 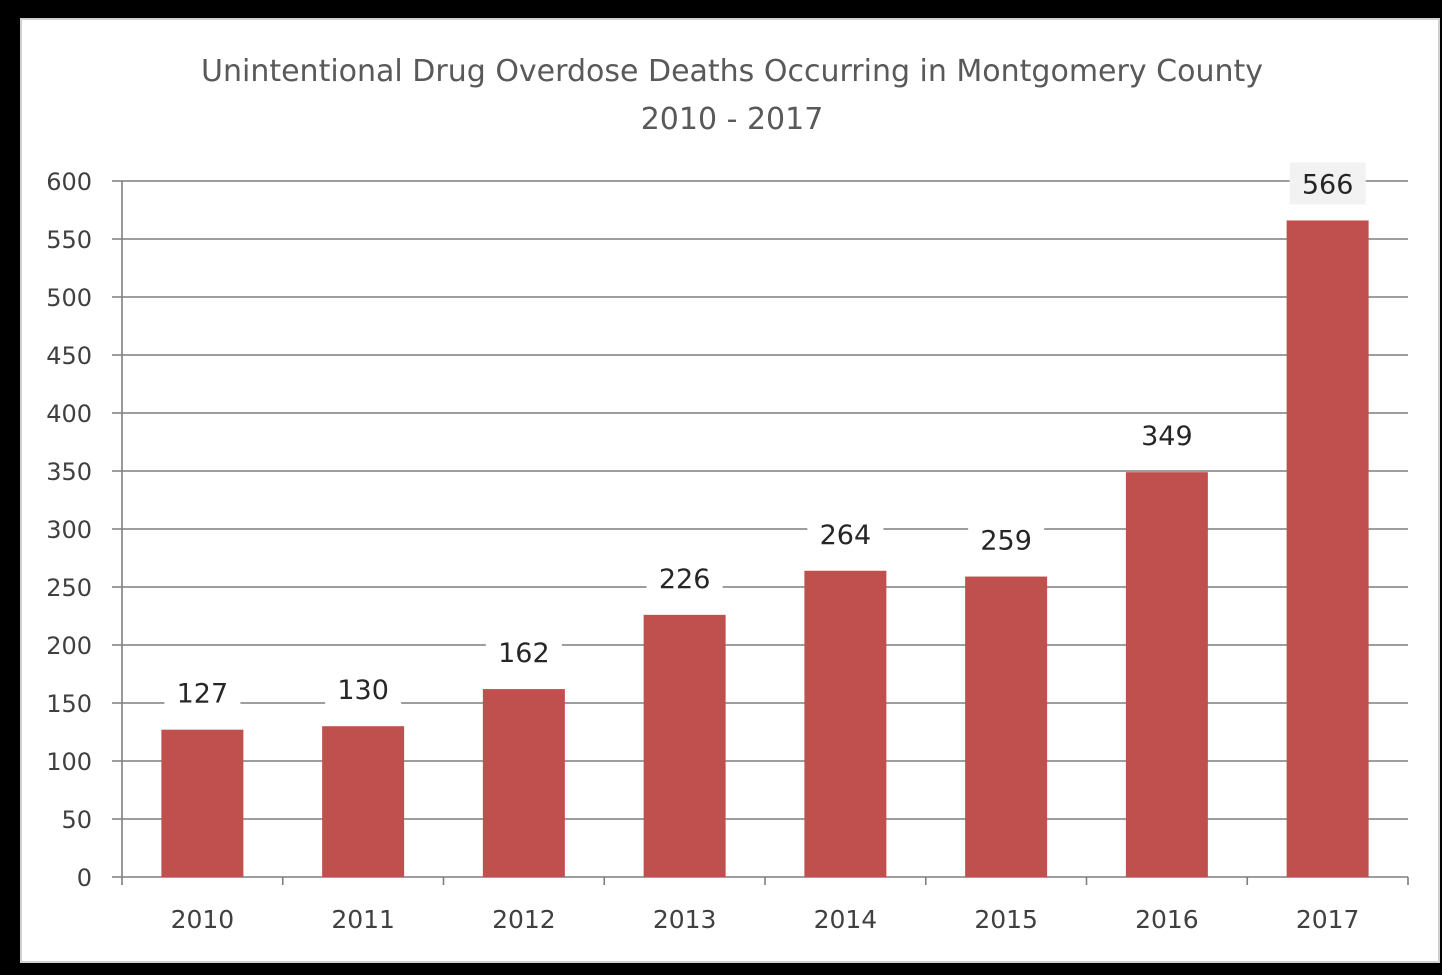 I want to click on data-label: 127, so click(x=203, y=694).